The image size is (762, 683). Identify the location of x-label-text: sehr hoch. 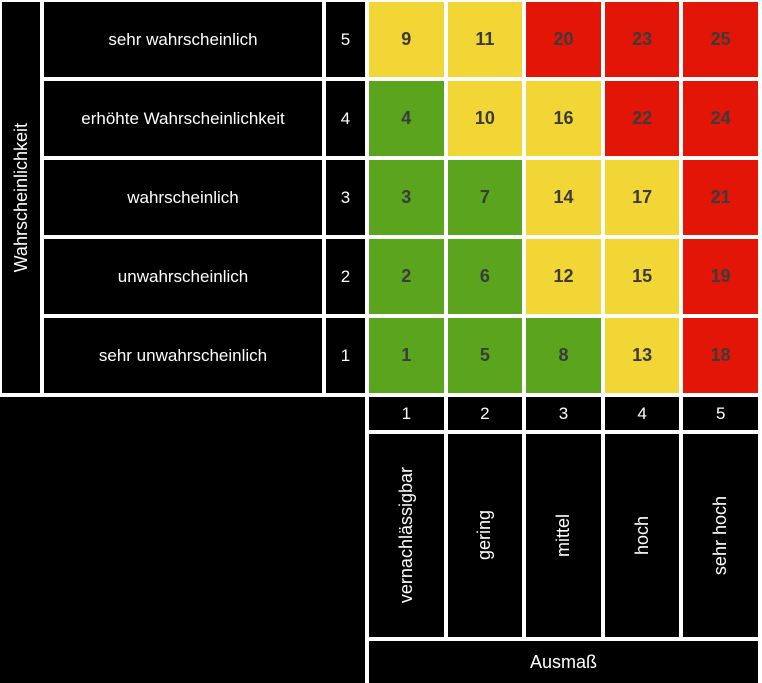
(720, 535).